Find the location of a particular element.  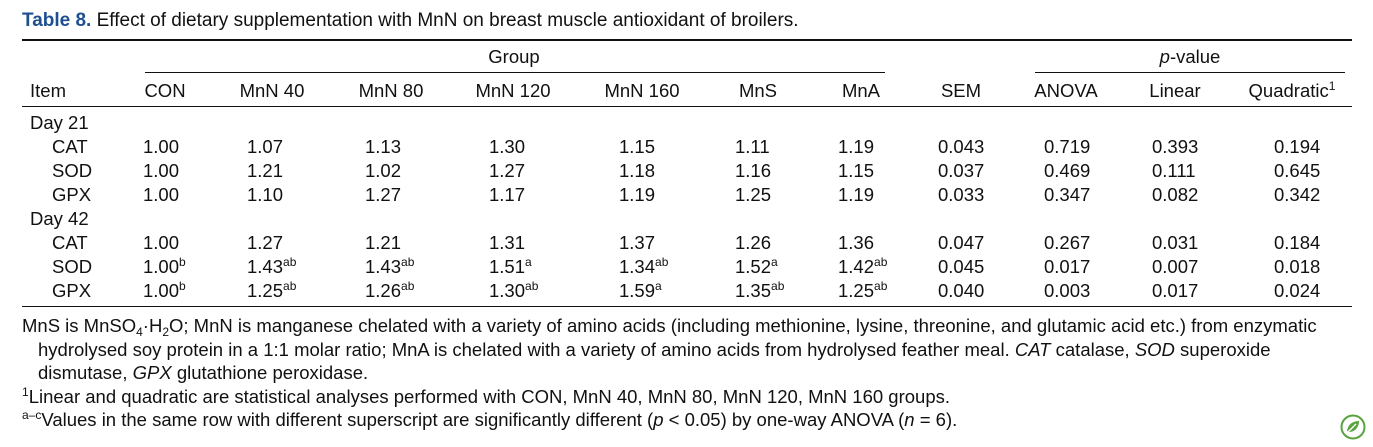

table-cell: 1.17 is located at coordinates (507, 194).